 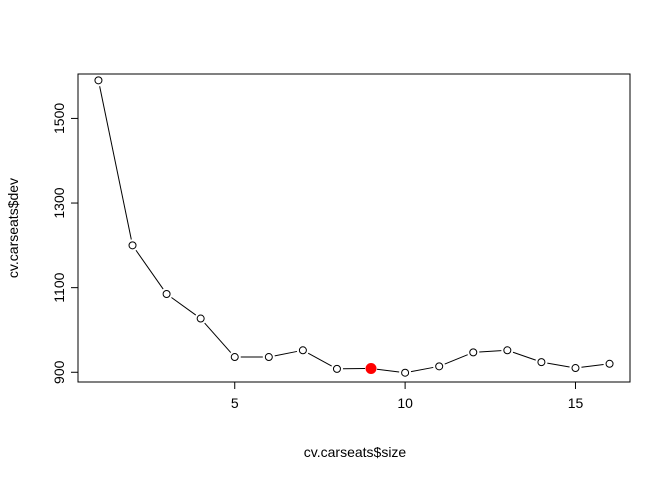 I want to click on y-tick-label: 1300, so click(x=59, y=202).